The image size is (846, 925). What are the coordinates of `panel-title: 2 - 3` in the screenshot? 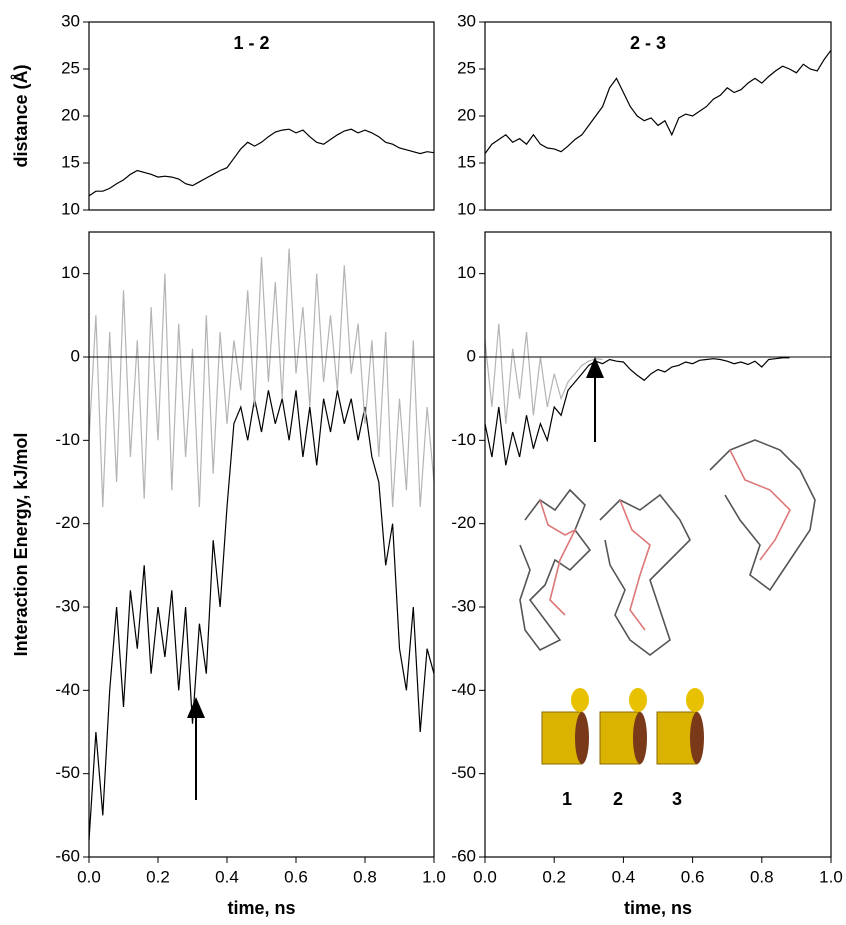 It's located at (648, 43).